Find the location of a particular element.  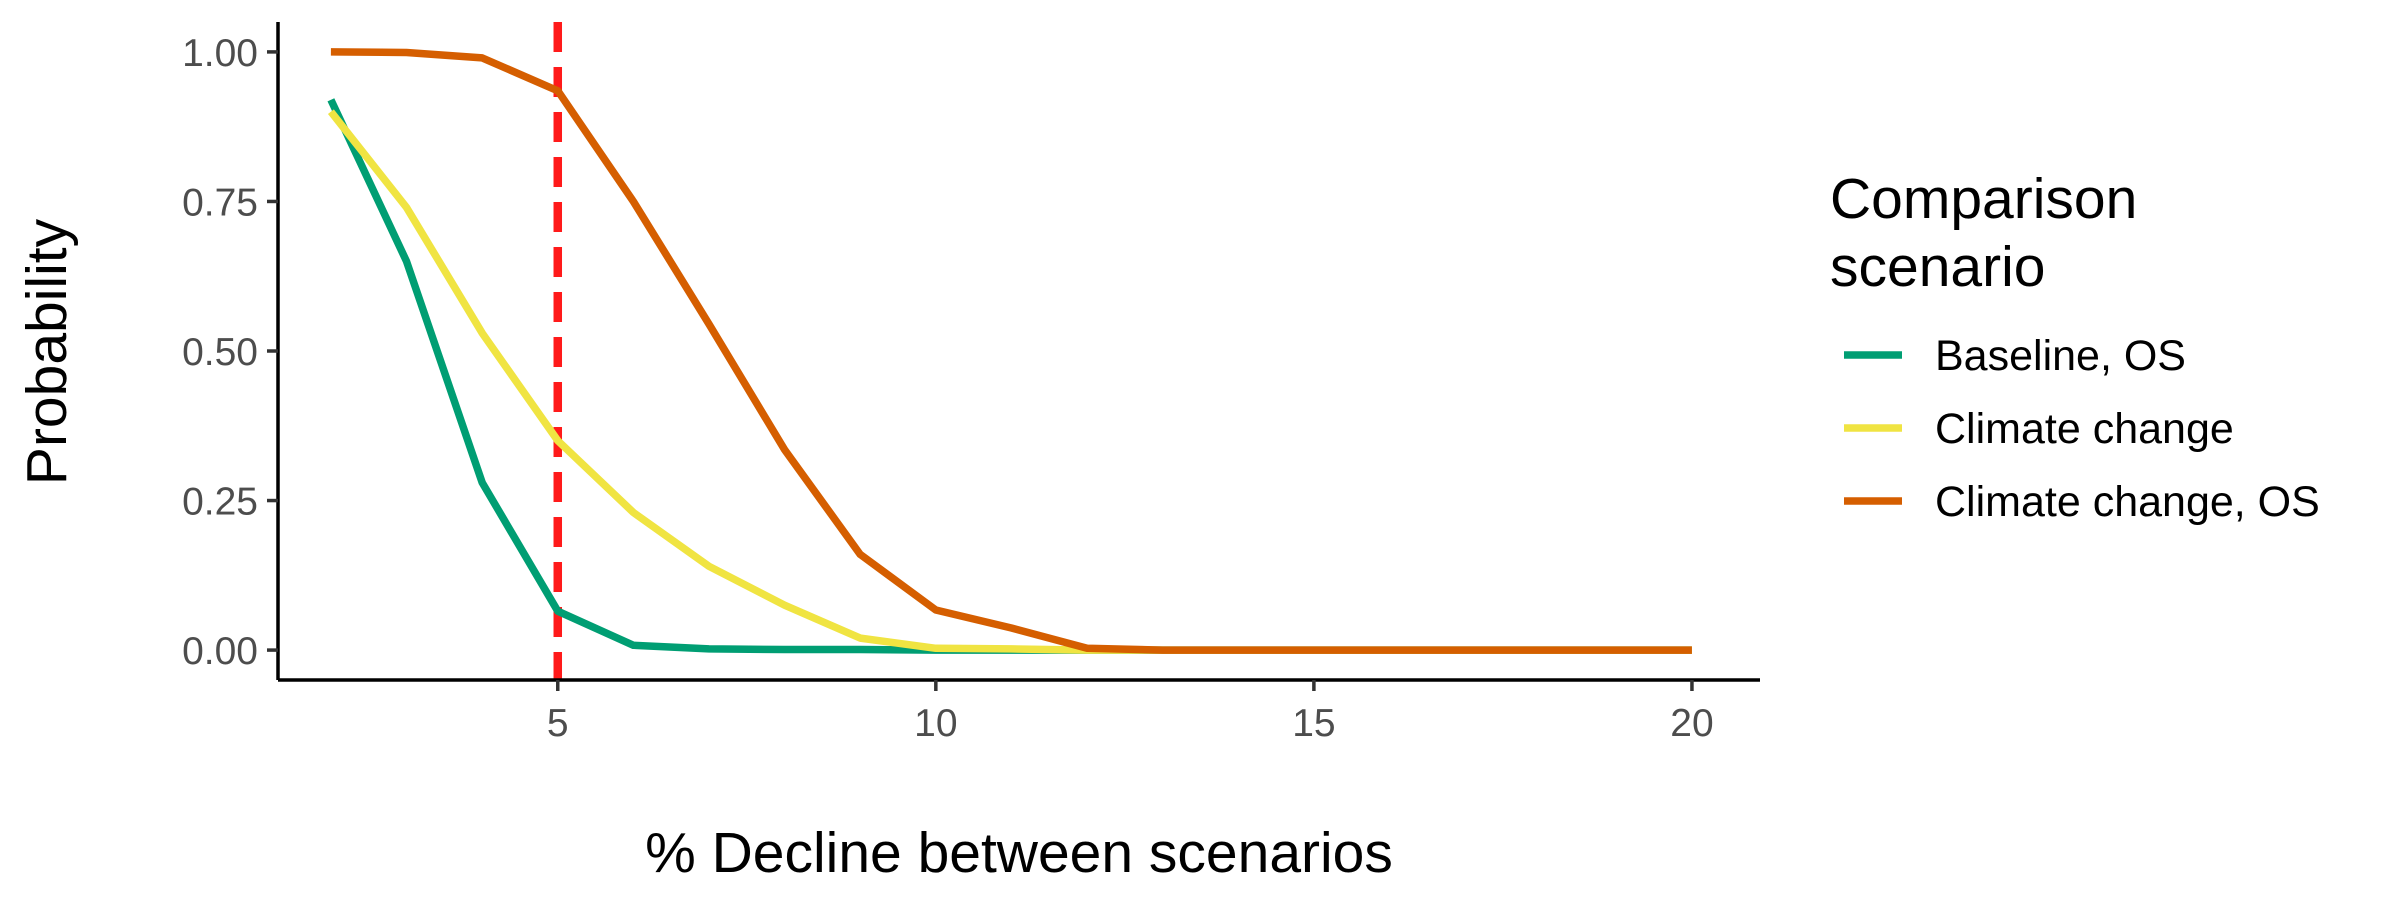

x-tick-label: 10 is located at coordinates (935, 723).